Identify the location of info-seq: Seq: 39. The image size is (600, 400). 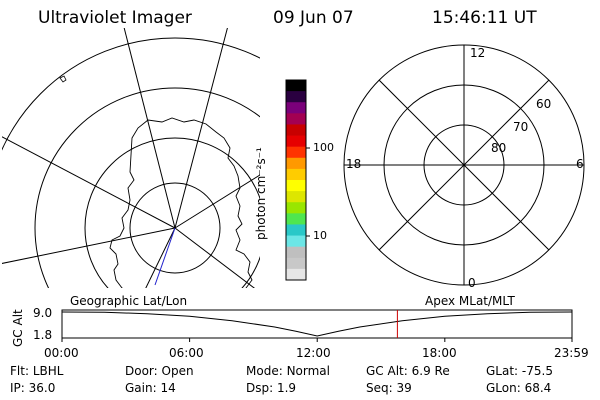
(389, 388).